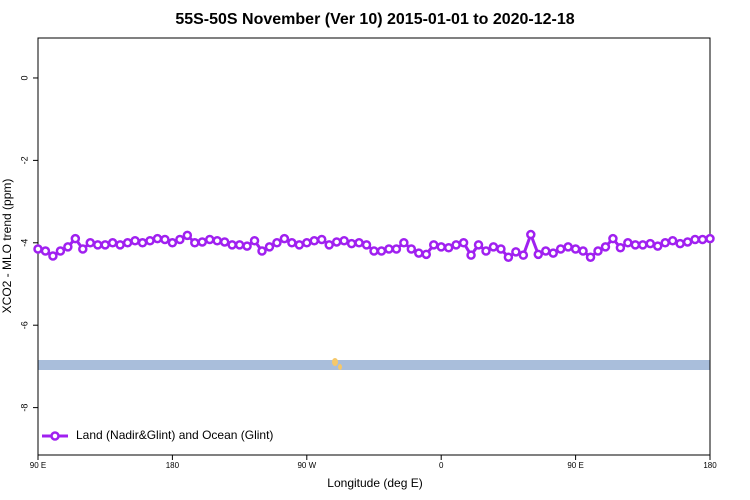  What do you see at coordinates (24, 408) in the screenshot?
I see `y-tick-label: -8` at bounding box center [24, 408].